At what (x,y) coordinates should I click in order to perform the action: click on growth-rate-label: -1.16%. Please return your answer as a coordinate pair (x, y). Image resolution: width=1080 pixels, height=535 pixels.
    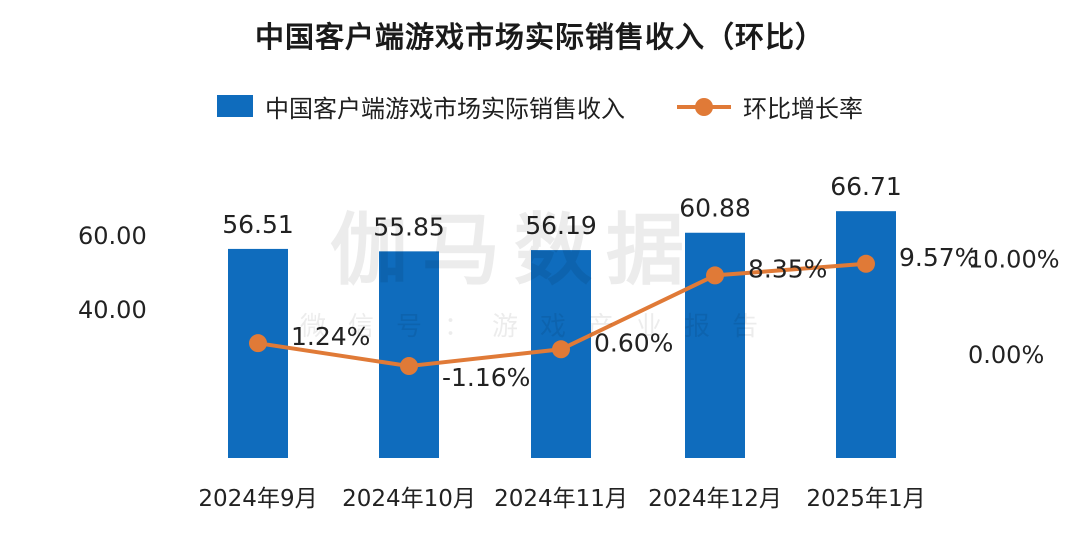
    Looking at the image, I should click on (486, 377).